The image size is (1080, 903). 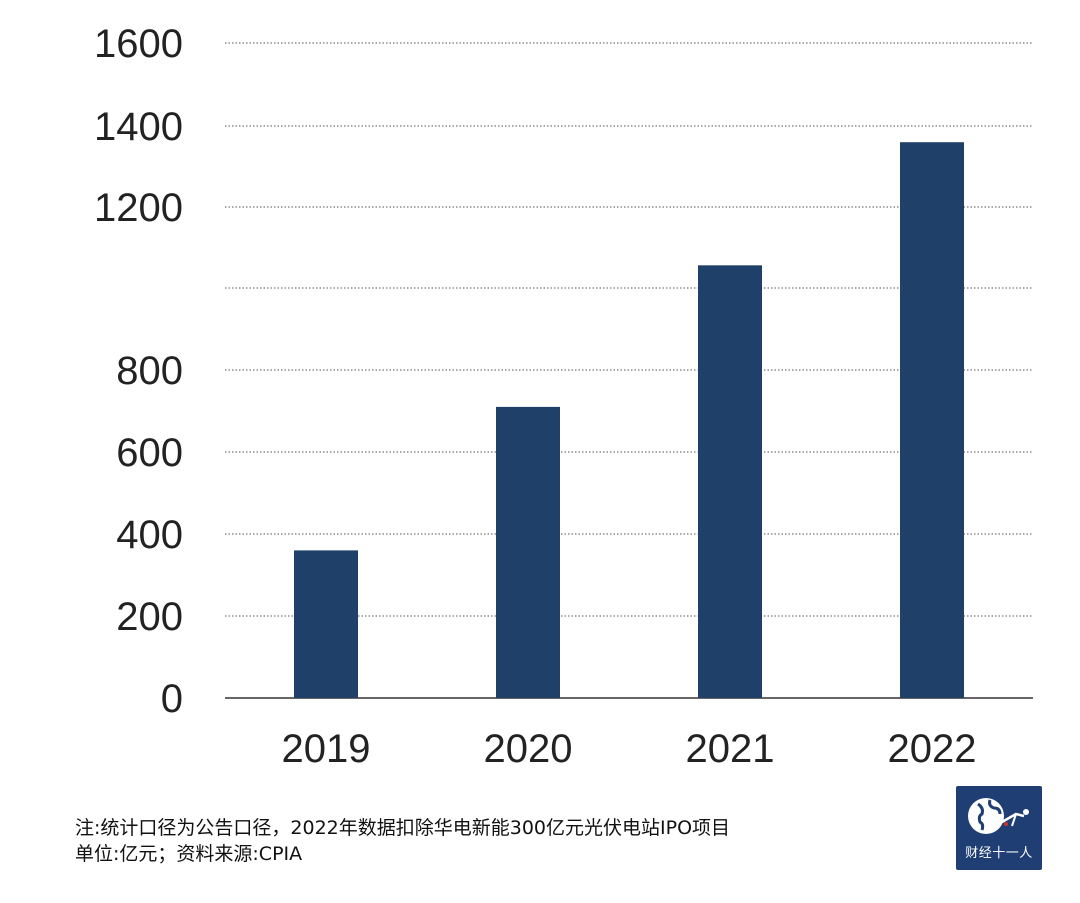 I want to click on note-line-2: 单位:亿元；资料来源:CPIA, so click(x=189, y=854).